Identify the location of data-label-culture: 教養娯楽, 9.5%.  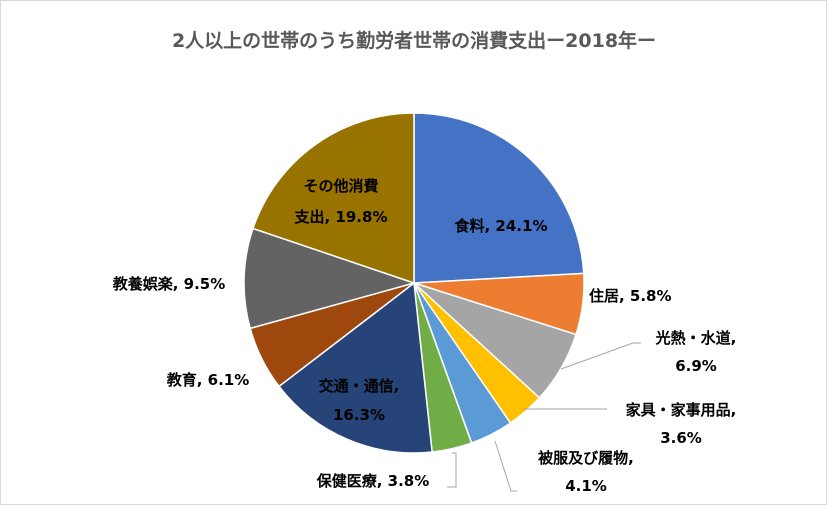
(169, 284).